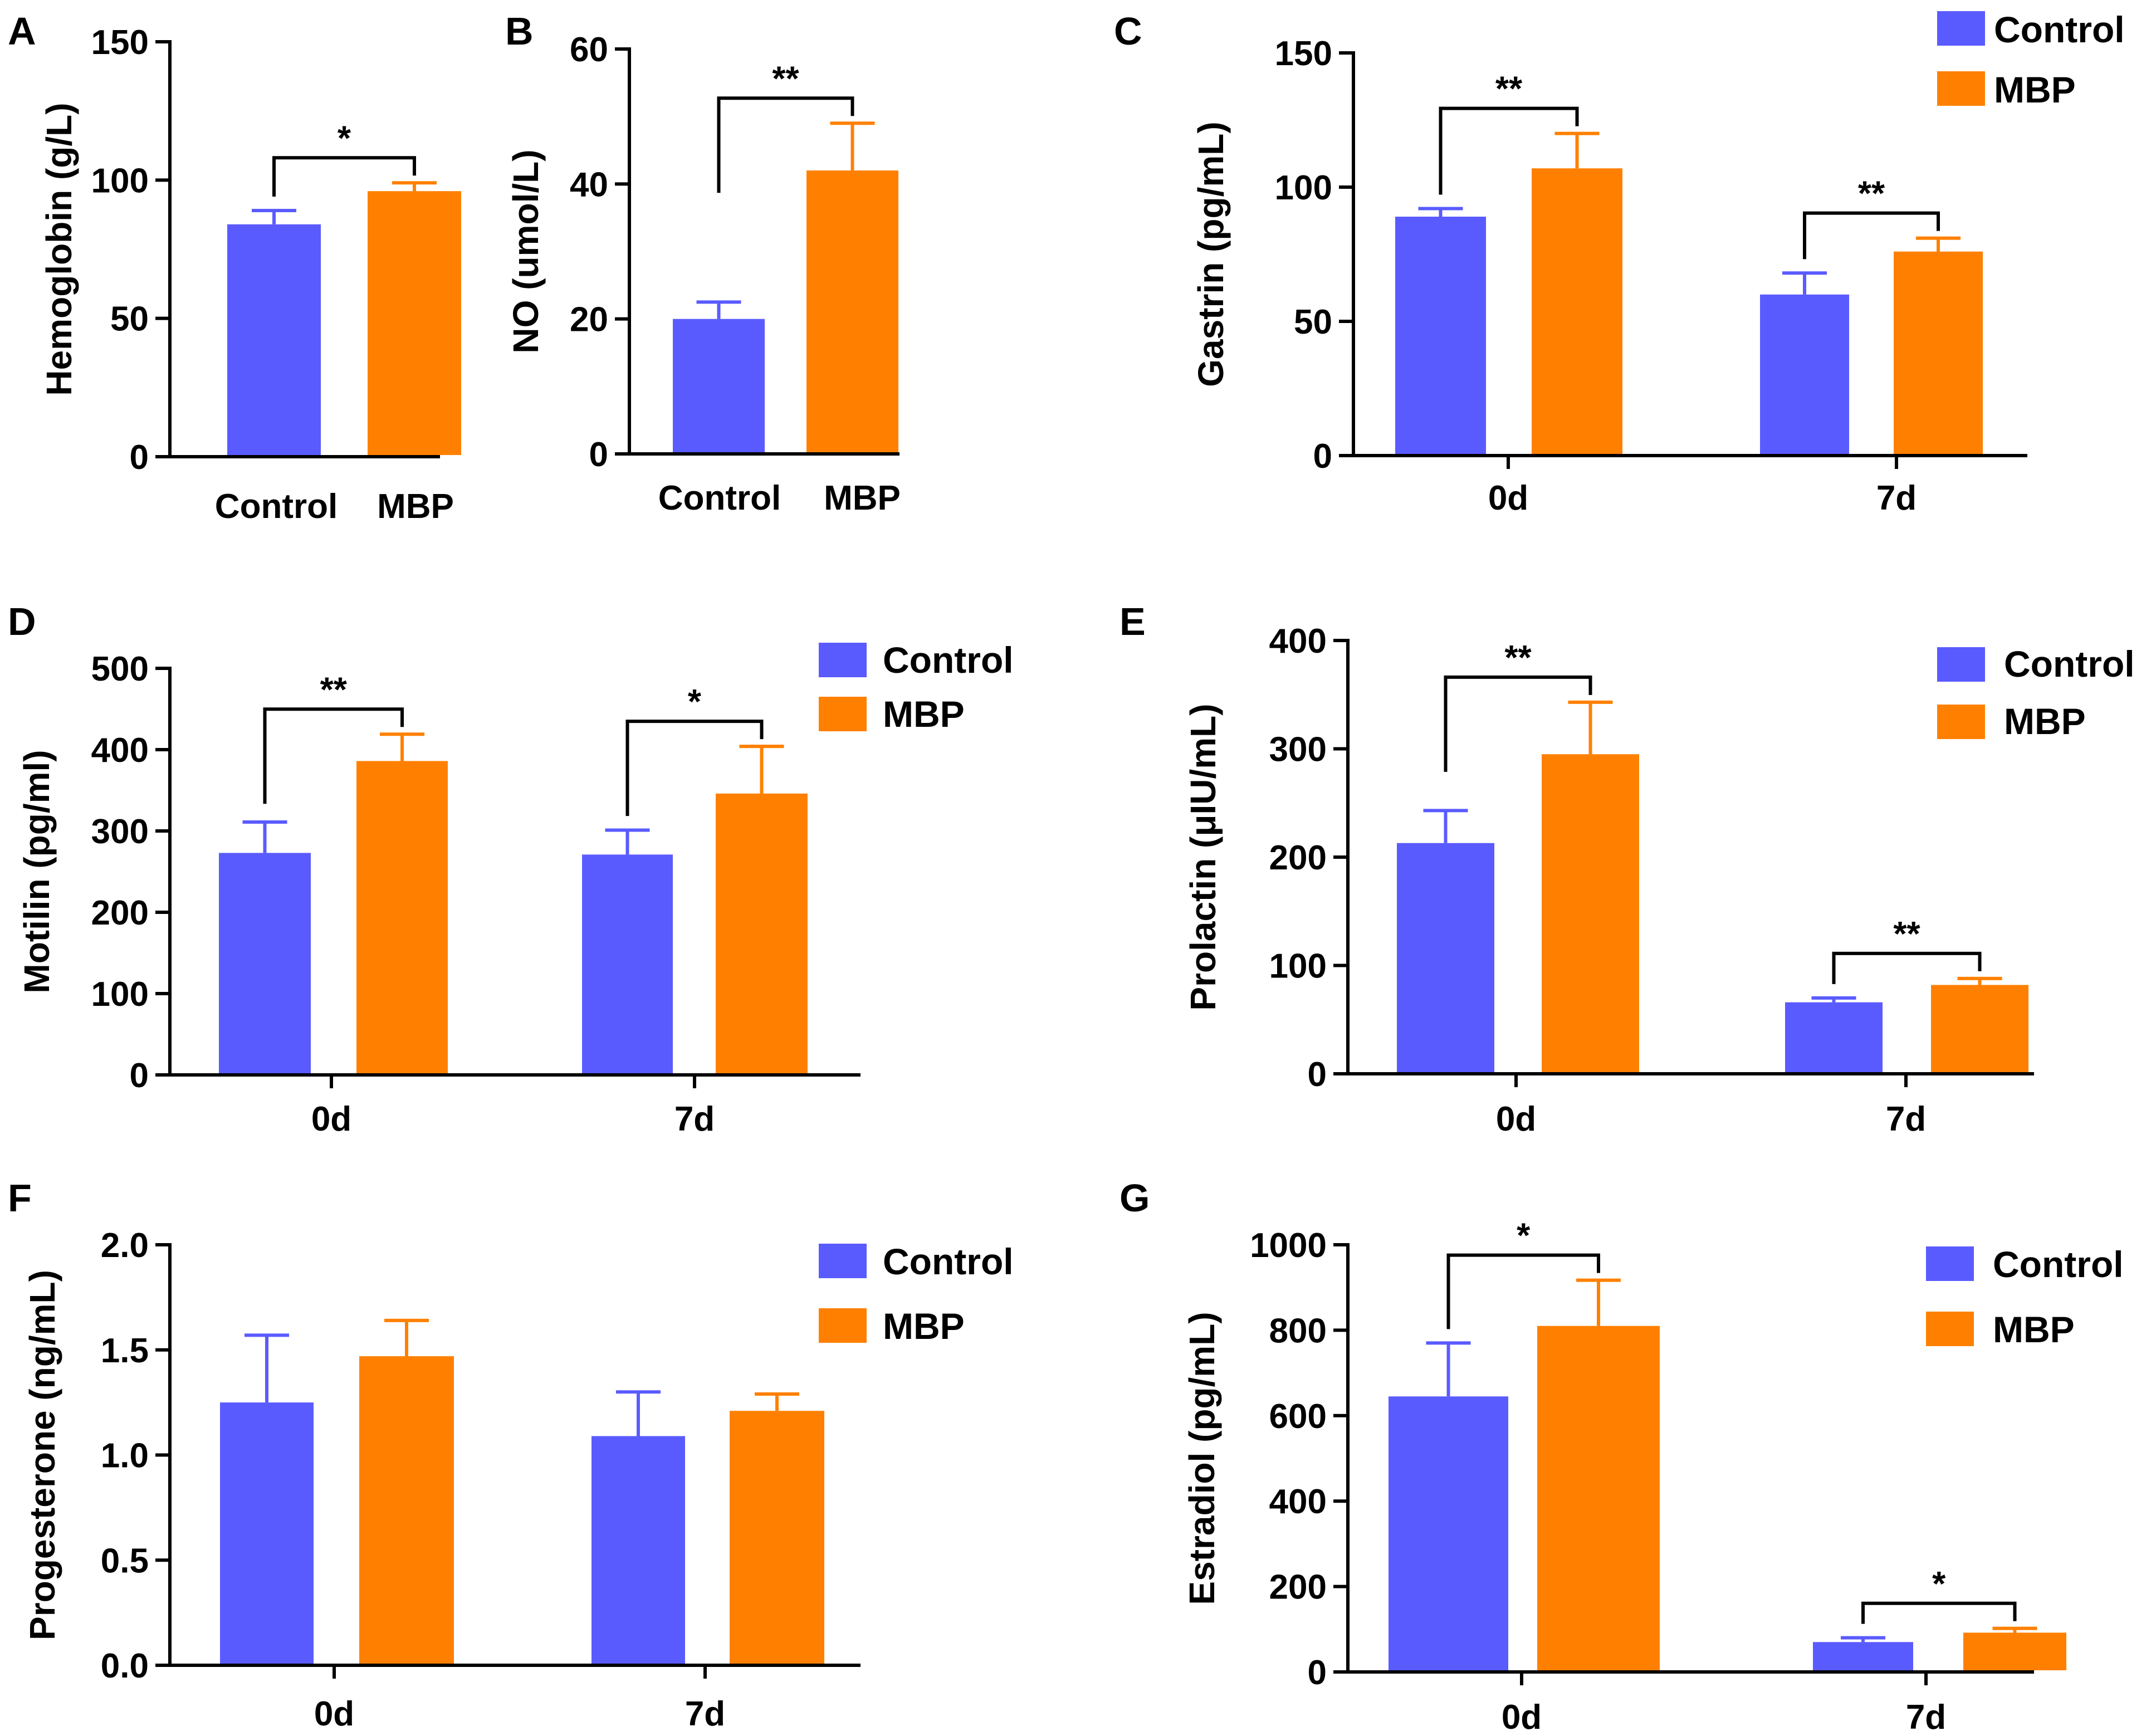  Describe the element at coordinates (120, 913) in the screenshot. I see `y-tick-label-d: 200` at that location.